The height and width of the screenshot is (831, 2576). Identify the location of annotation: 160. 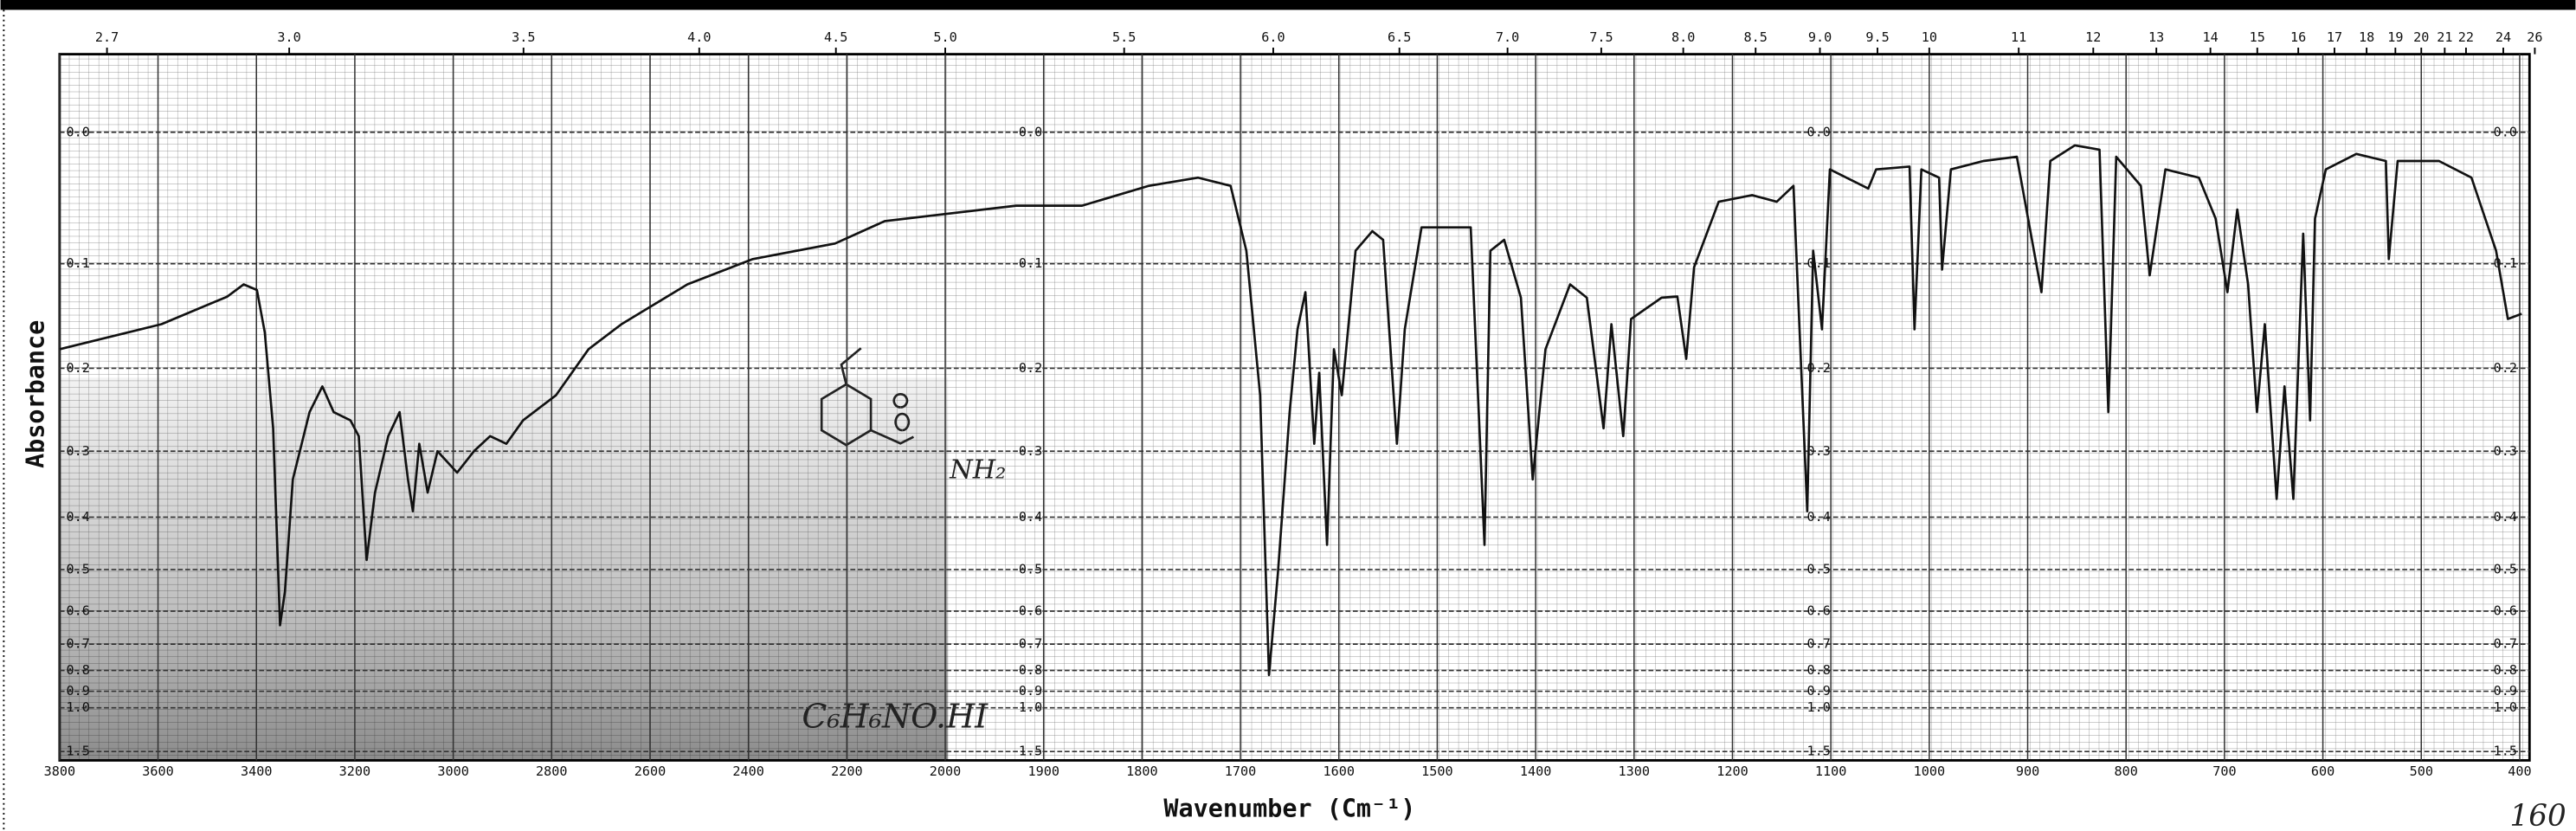
(2538, 815).